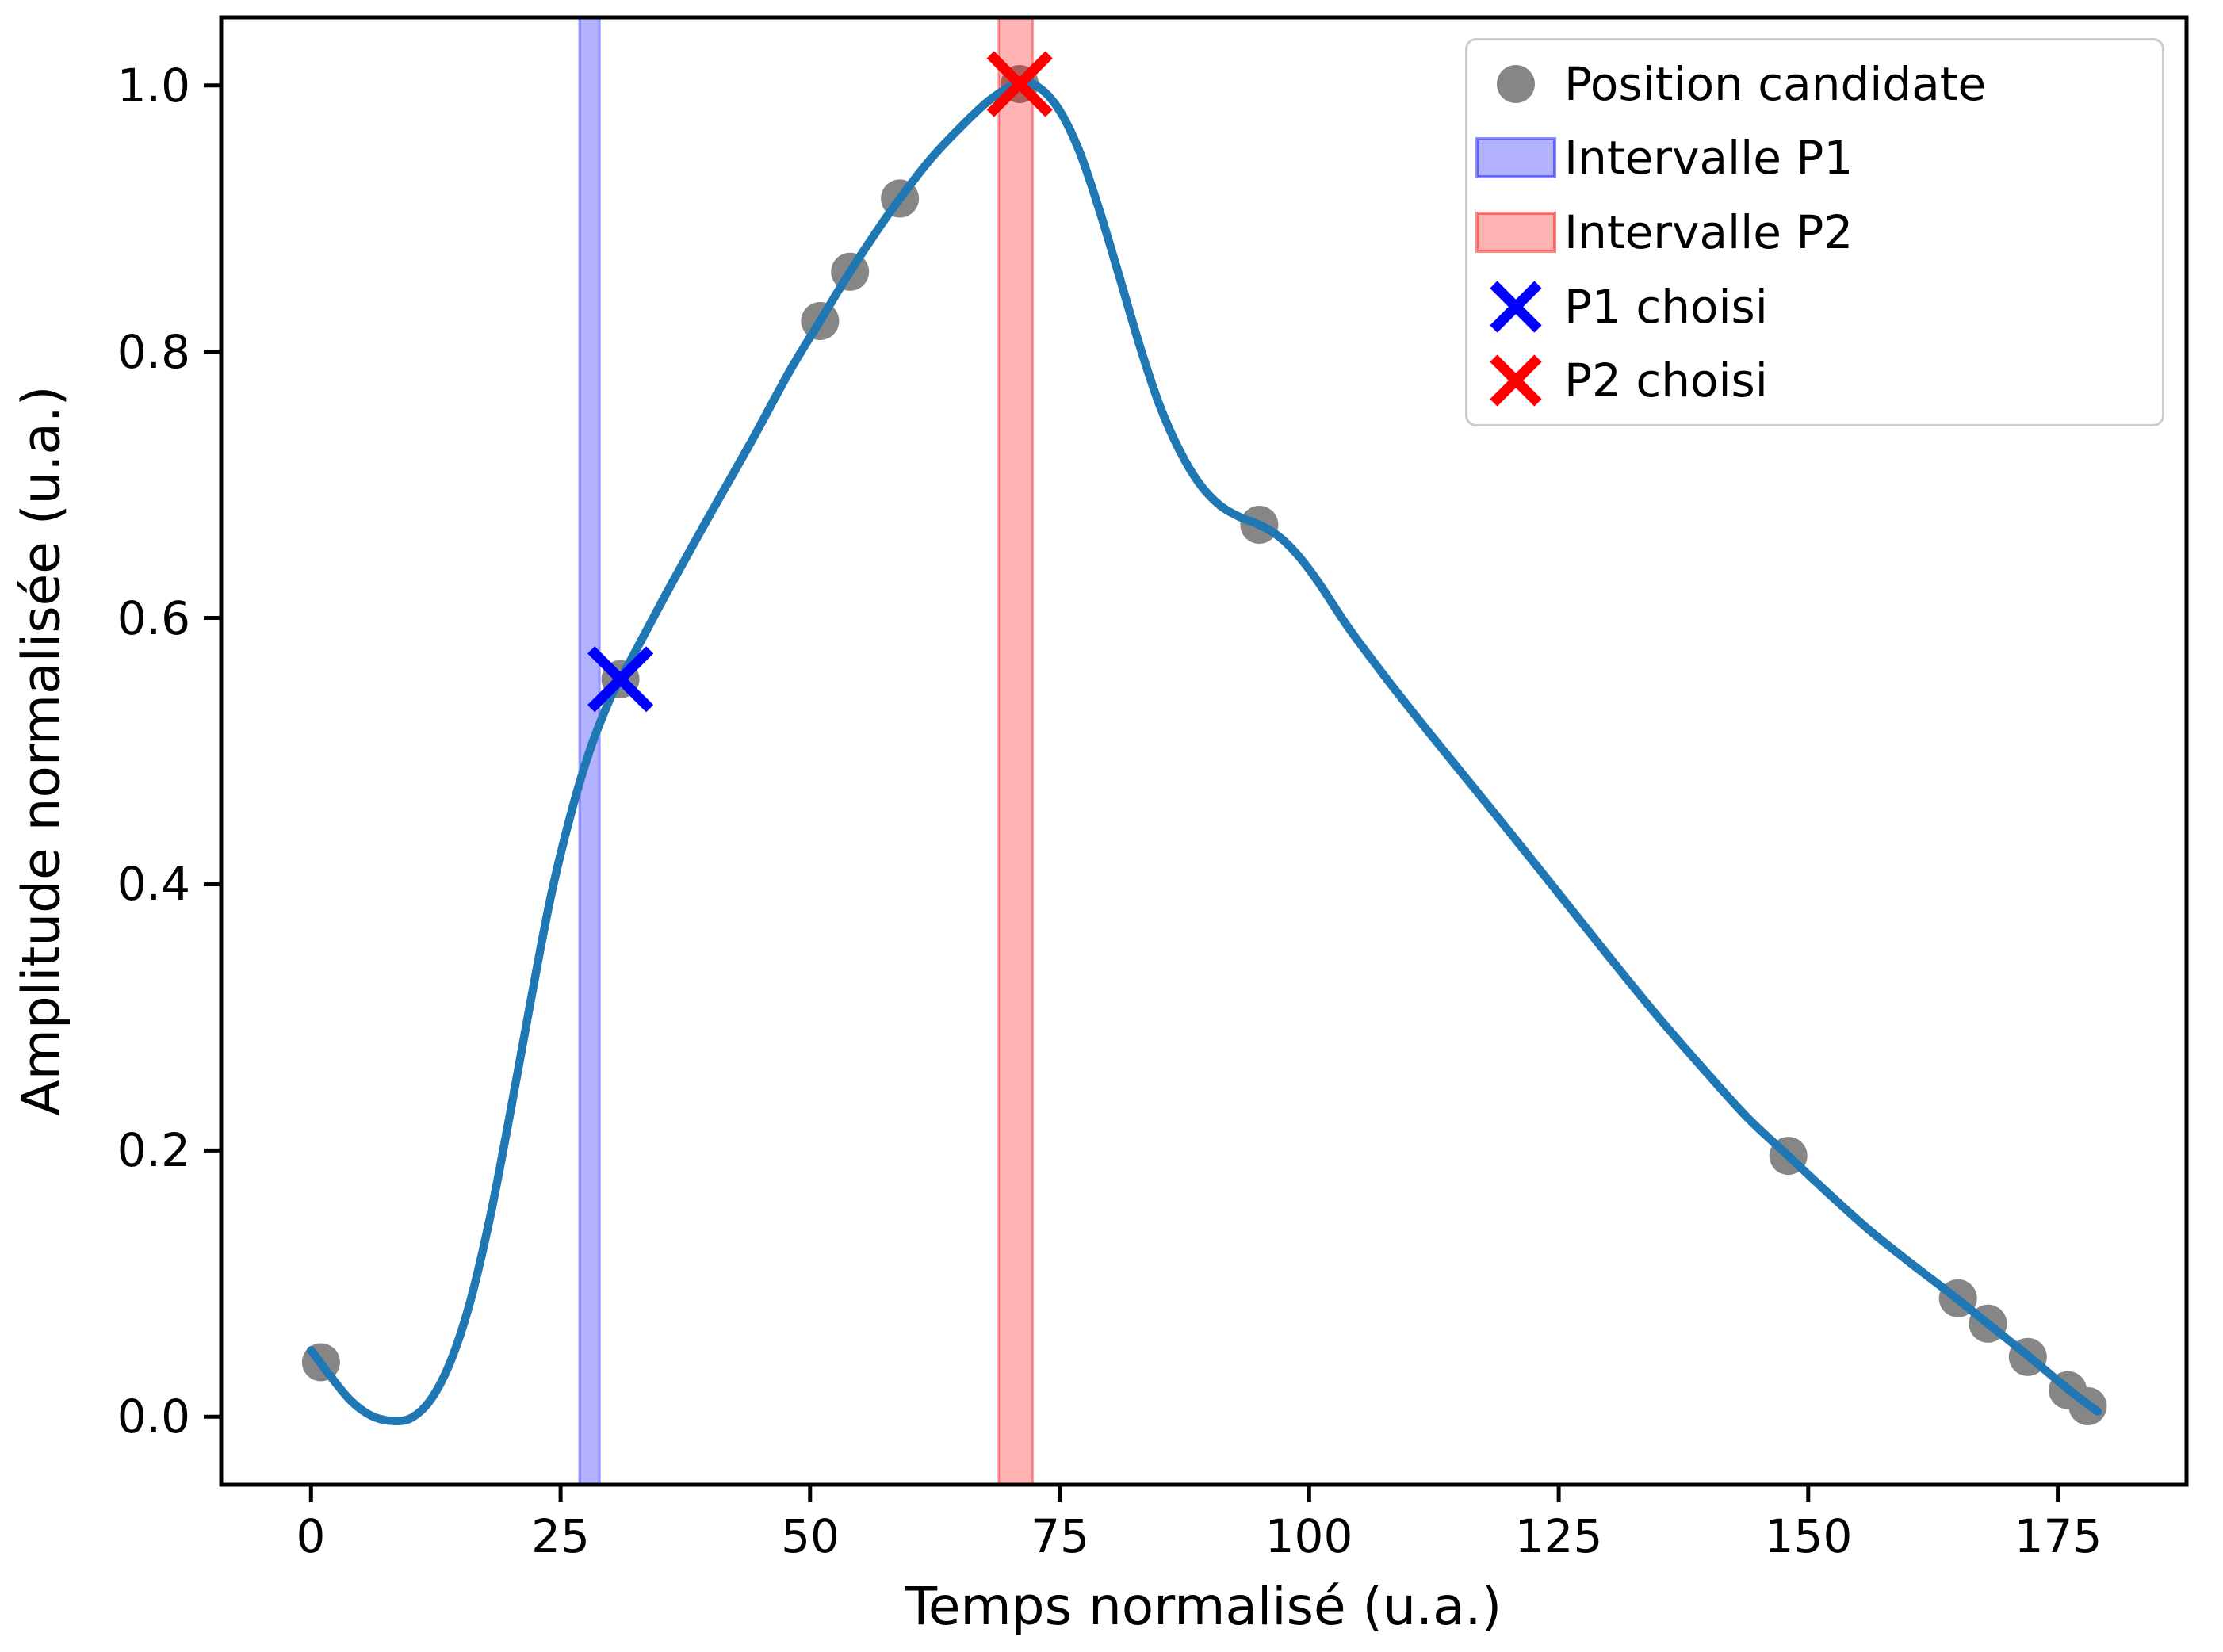 The height and width of the screenshot is (1652, 2223). I want to click on p1-cross-icon, so click(1515, 307).